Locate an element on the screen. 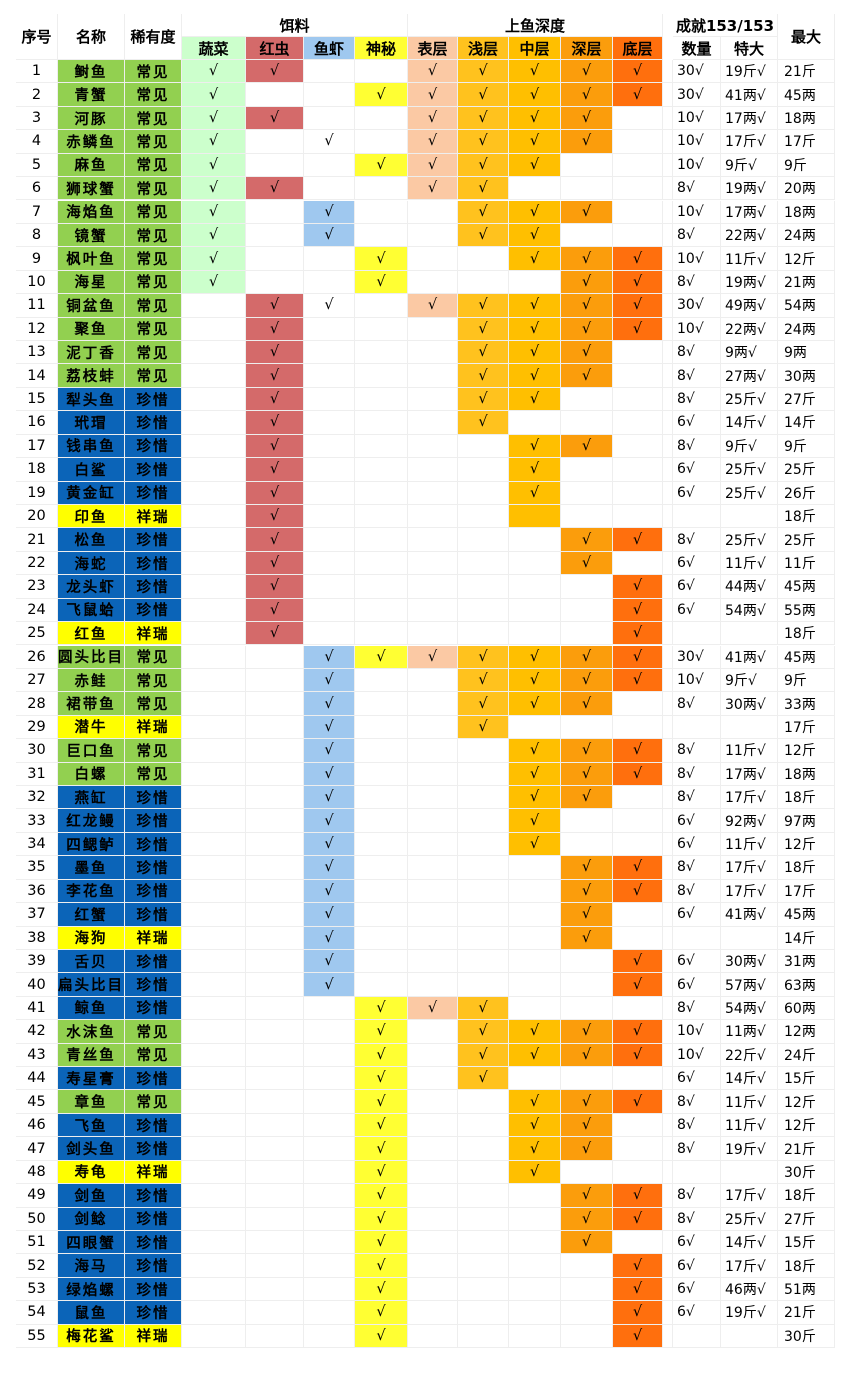 The width and height of the screenshot is (851, 1377). fish-name: 燕缸 is located at coordinates (91, 798).